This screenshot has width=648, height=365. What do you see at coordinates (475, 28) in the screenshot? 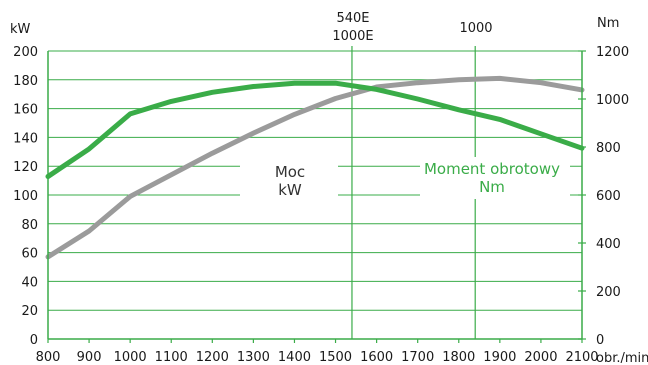
I see `marker-label-2-line1: 1000` at bounding box center [475, 28].